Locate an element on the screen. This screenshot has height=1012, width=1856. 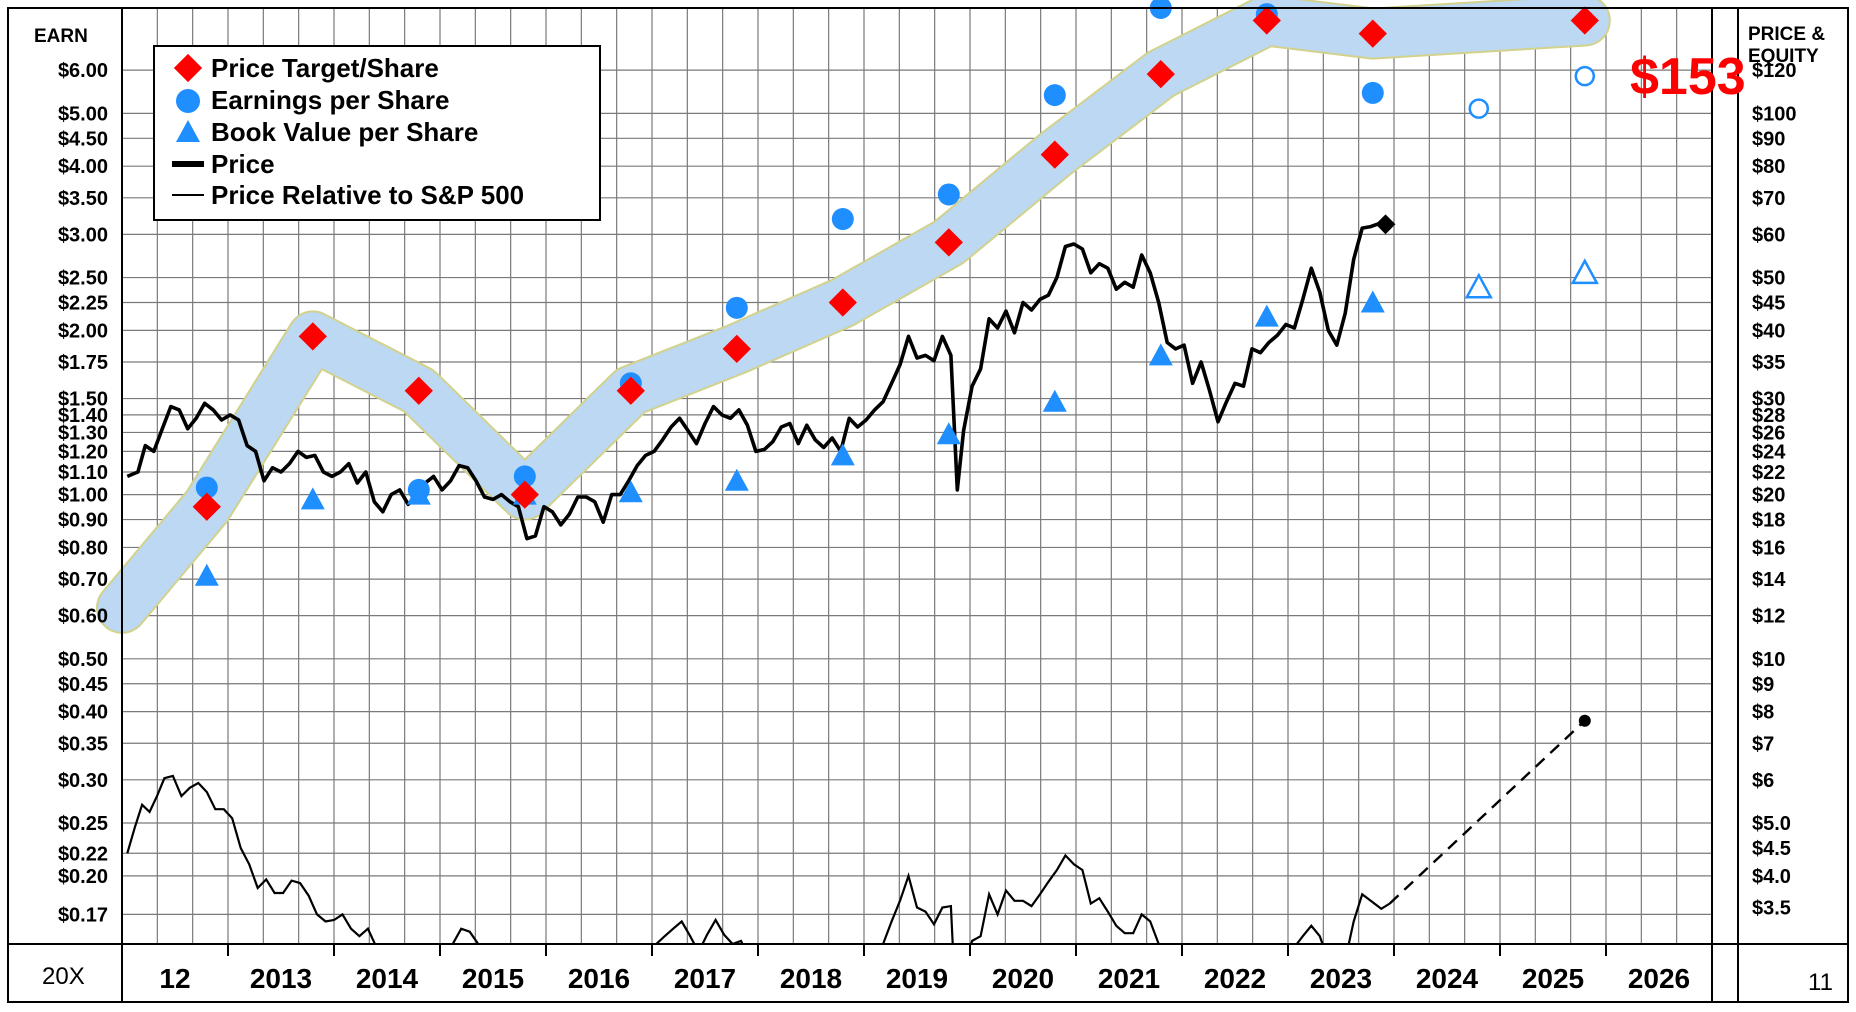
right-axis-tick-label: $20 is located at coordinates (1768, 496).